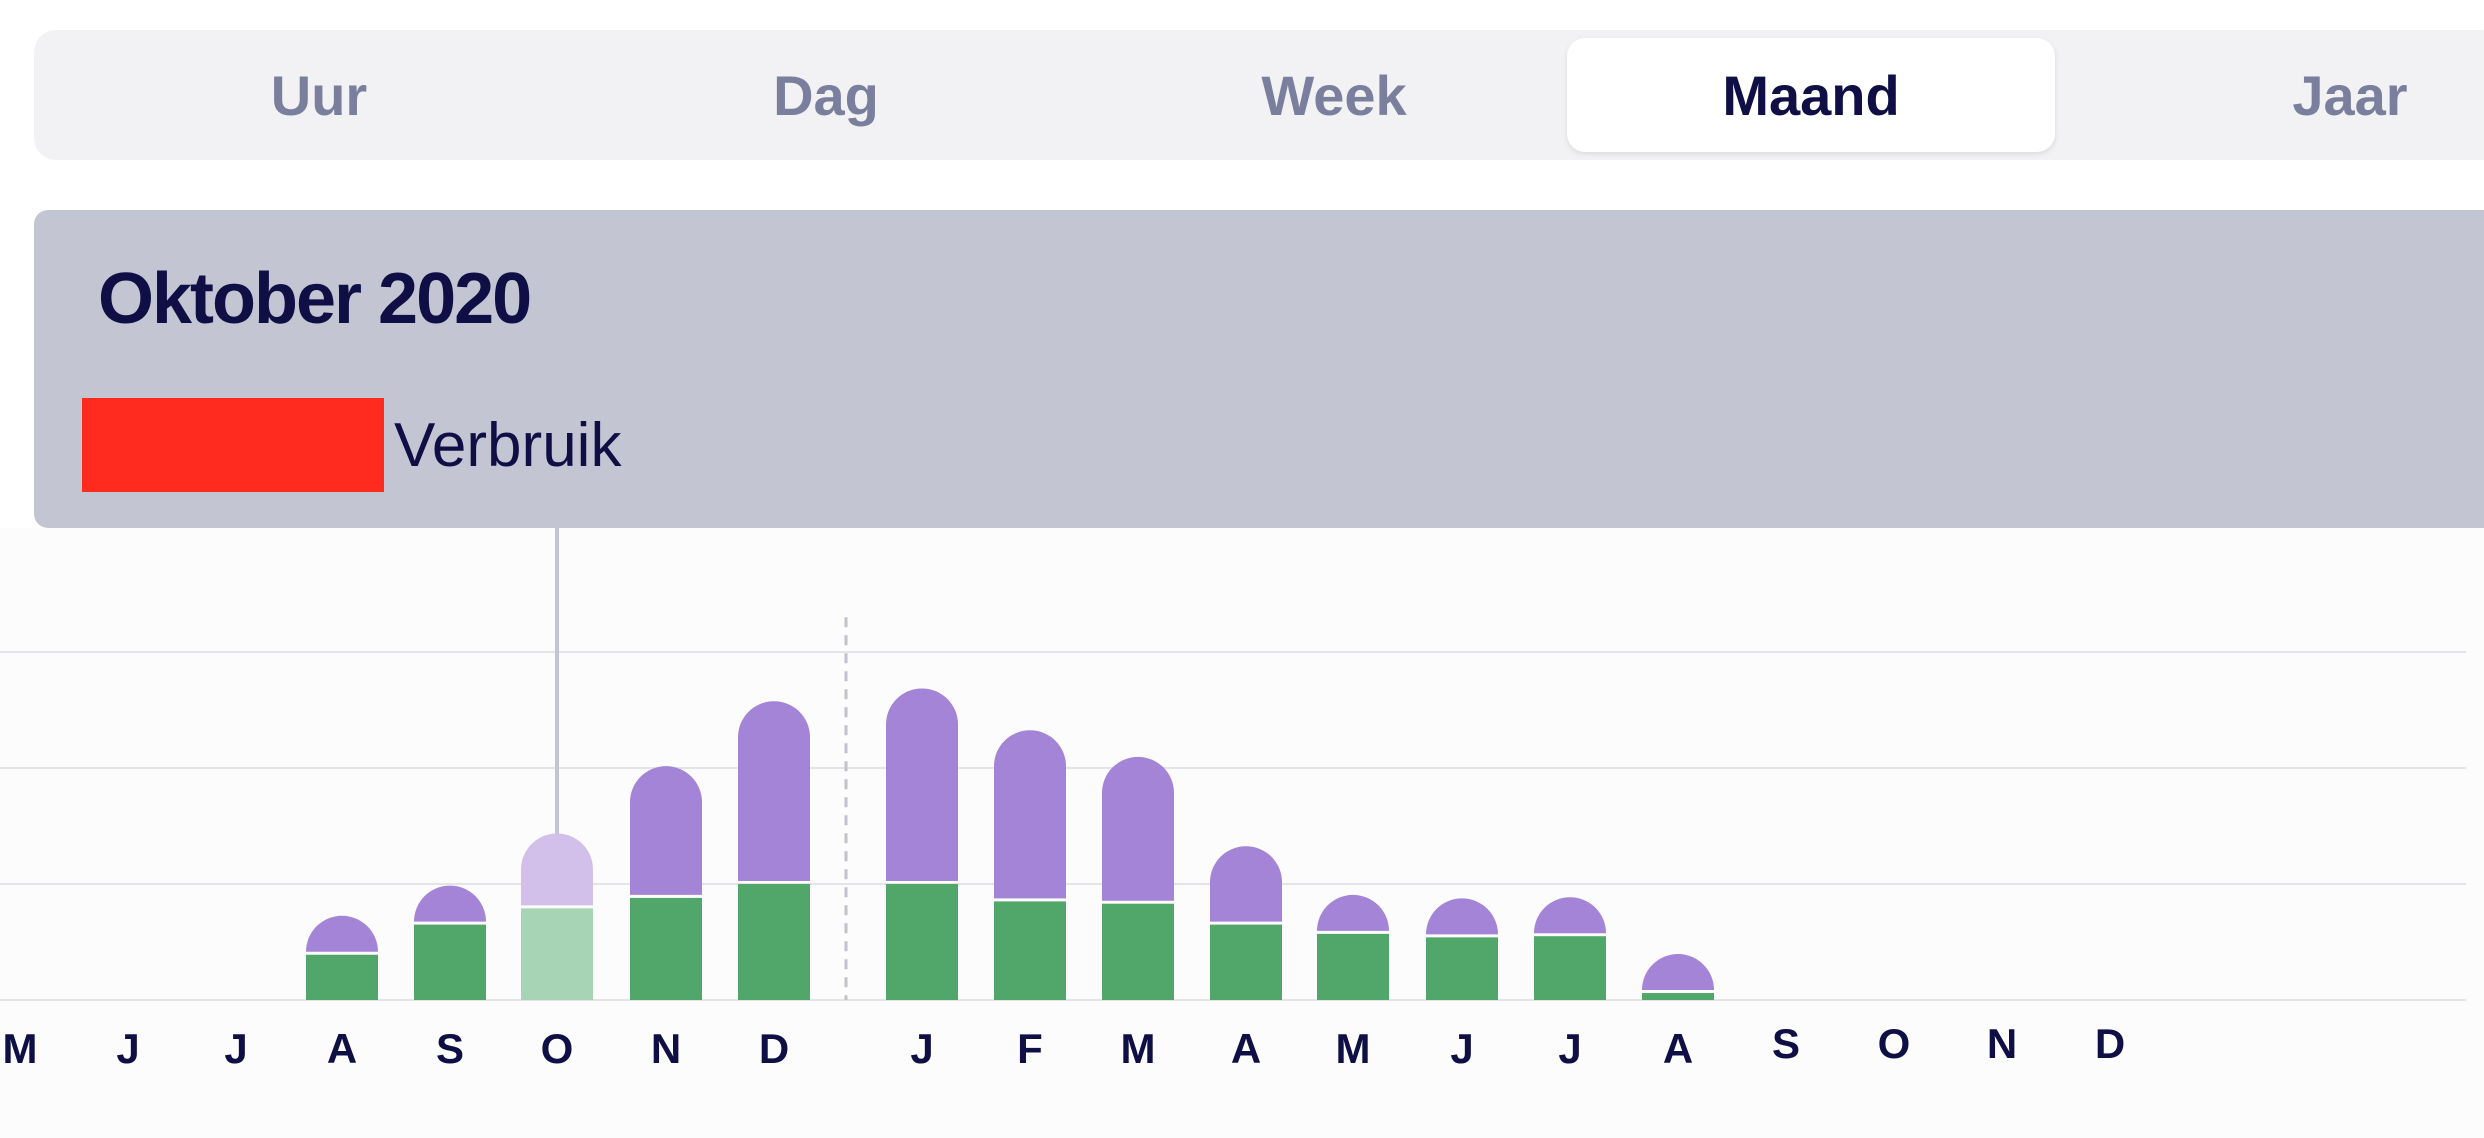  I want to click on month-label-18: N, so click(2002, 1043).